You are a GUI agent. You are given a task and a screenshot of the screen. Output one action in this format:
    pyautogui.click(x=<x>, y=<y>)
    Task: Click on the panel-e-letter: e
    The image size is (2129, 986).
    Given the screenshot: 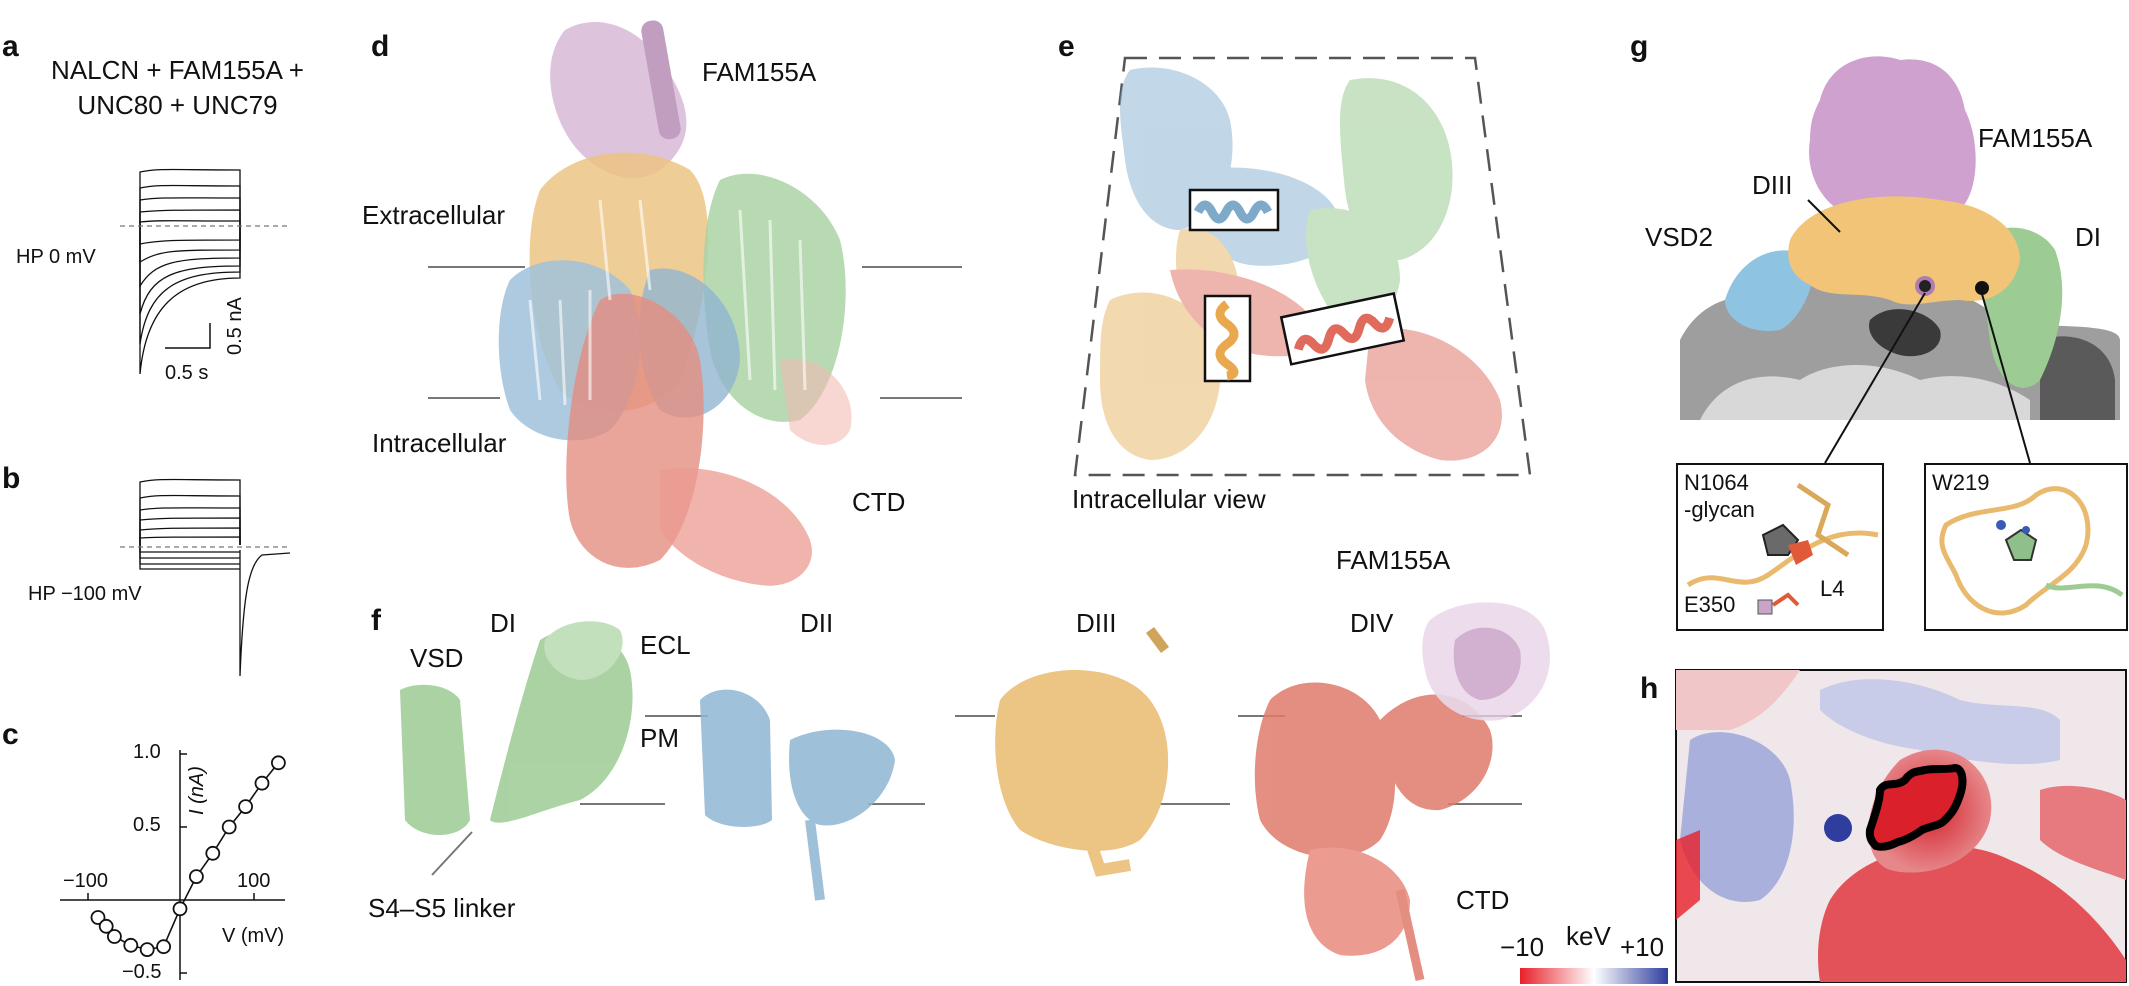 What is the action you would take?
    pyautogui.click(x=1066, y=46)
    